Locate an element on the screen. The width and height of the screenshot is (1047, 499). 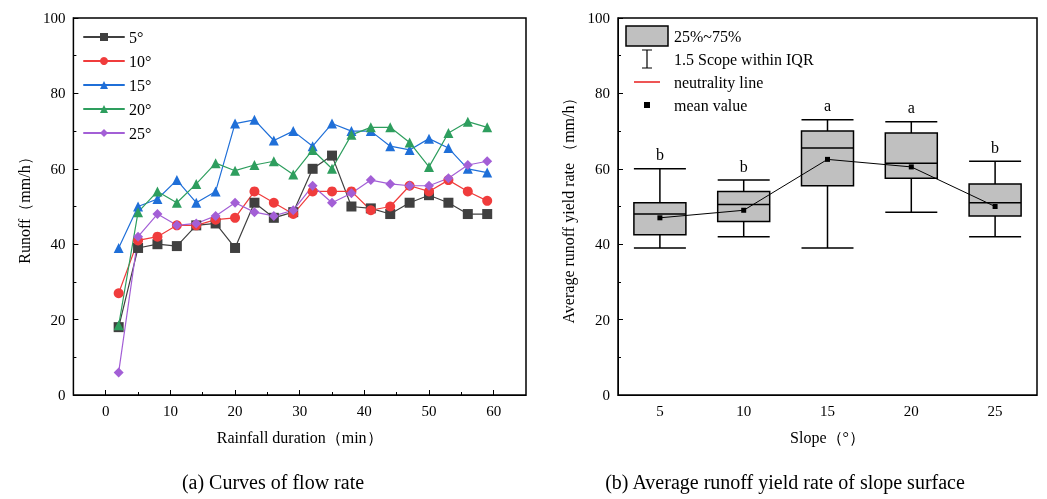
text: (a) Curves of flow rate is located at coordinates (273, 482).